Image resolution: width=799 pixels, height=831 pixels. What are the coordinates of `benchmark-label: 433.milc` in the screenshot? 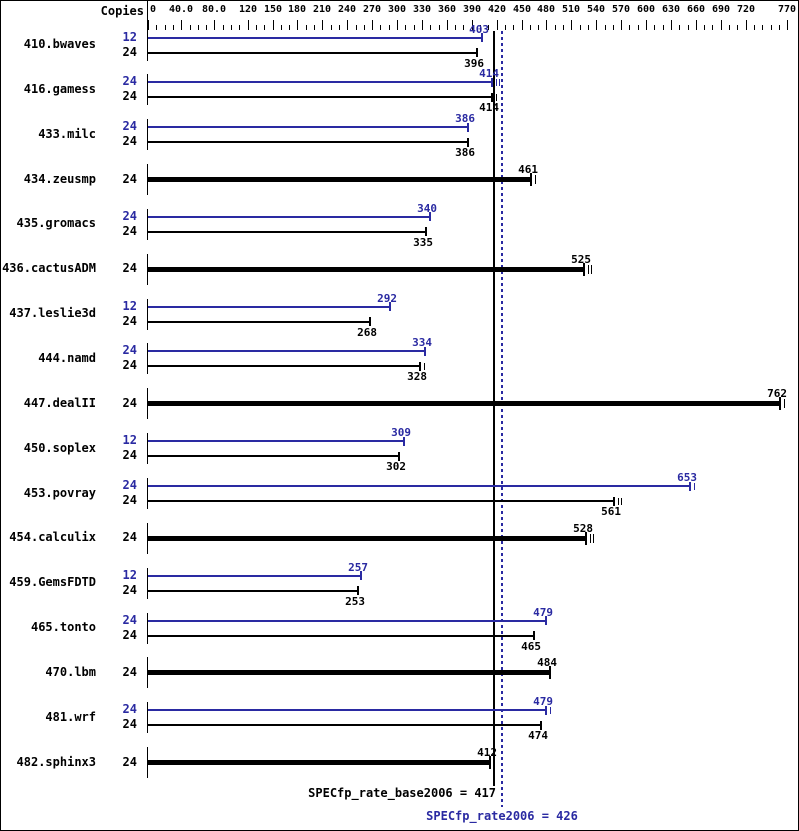 It's located at (67, 133).